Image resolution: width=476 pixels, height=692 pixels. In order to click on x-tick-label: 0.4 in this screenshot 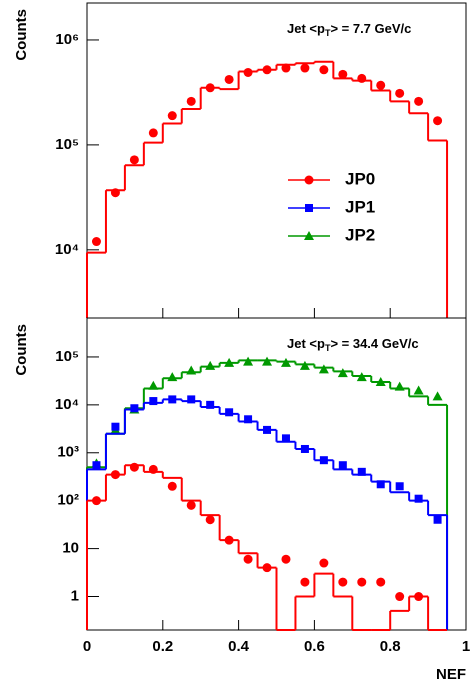, I will do `click(239, 646)`.